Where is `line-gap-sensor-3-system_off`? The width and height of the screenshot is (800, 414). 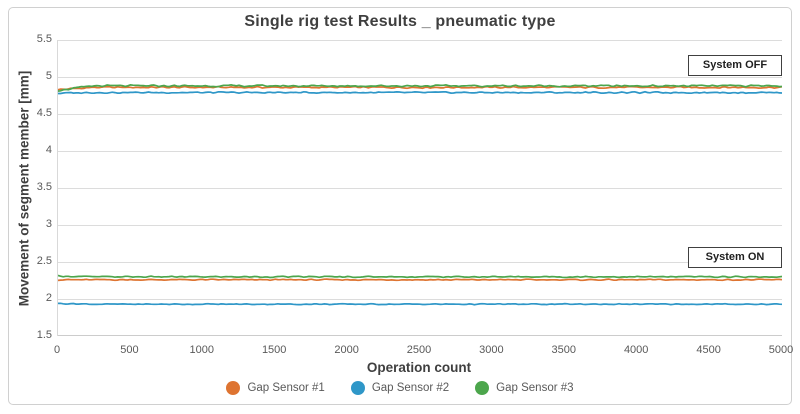 line-gap-sensor-3-system_off is located at coordinates (420, 88).